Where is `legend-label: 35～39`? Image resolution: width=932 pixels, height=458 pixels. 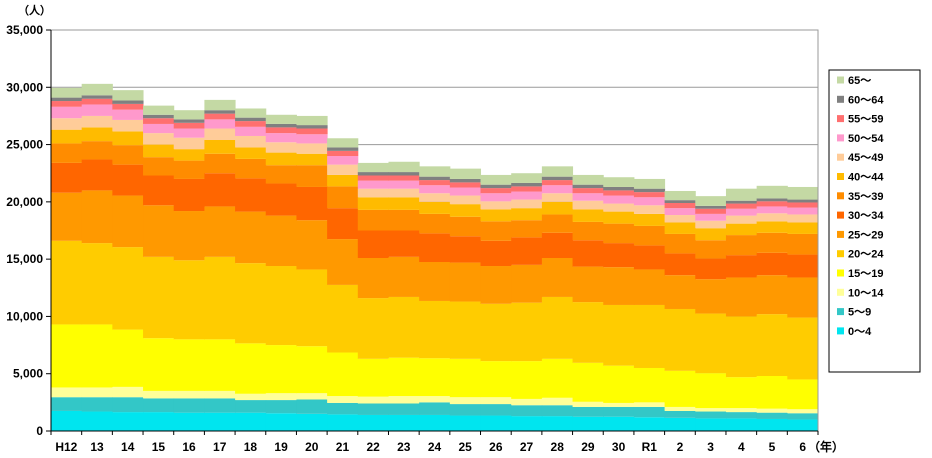 legend-label: 35～39 is located at coordinates (865, 197).